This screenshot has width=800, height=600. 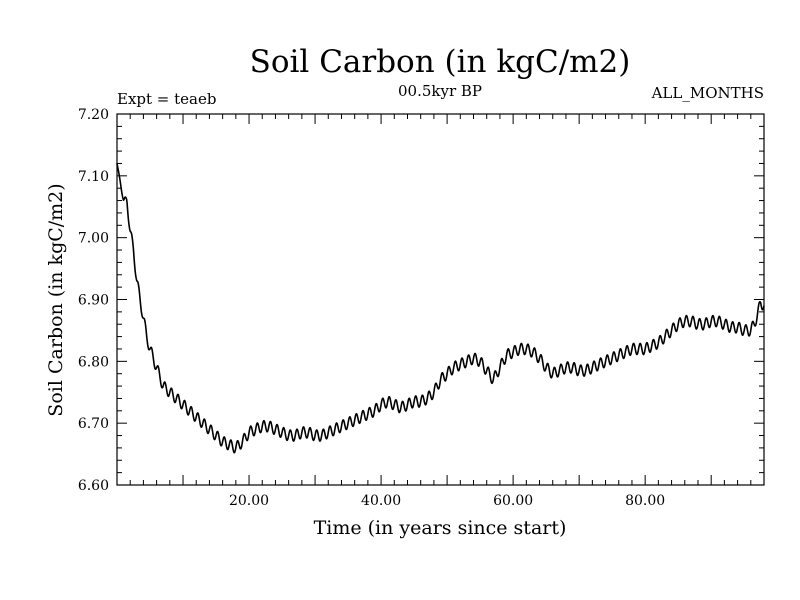 I want to click on y-axis-title: Soil Carbon (in kgC/m2), so click(x=56, y=299).